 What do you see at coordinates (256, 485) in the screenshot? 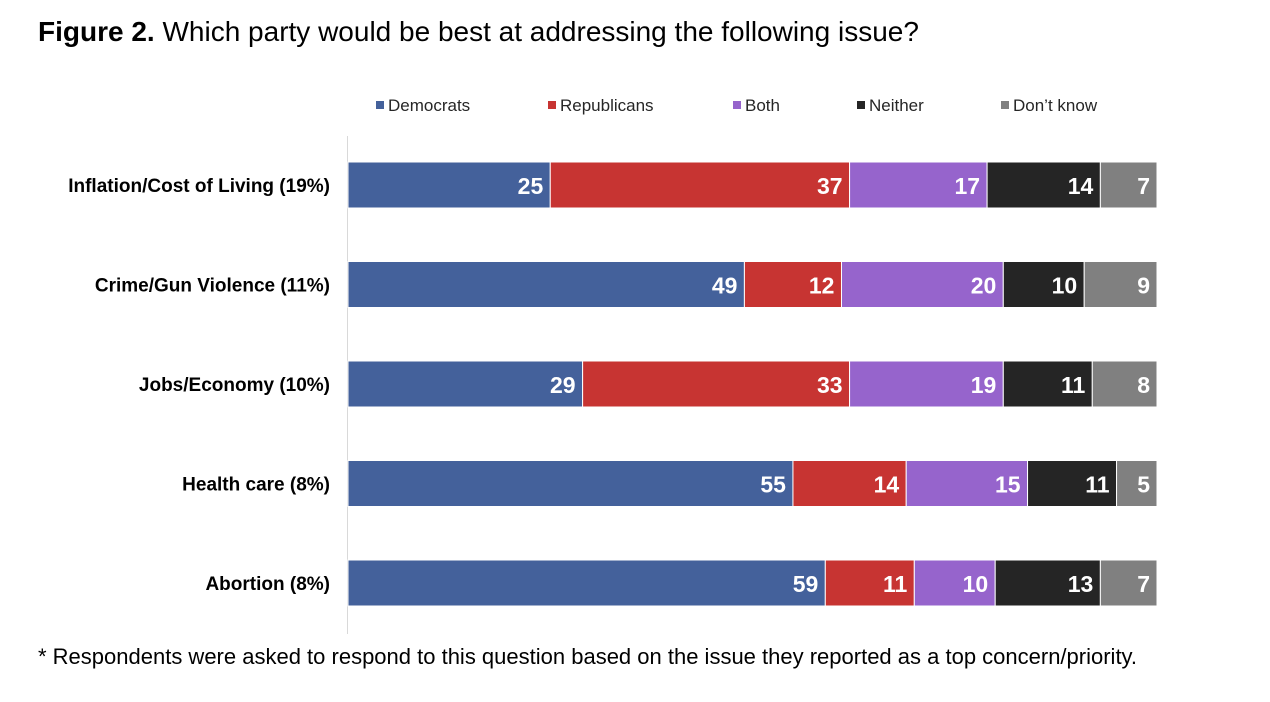
I see `category-label: Health care (8%)` at bounding box center [256, 485].